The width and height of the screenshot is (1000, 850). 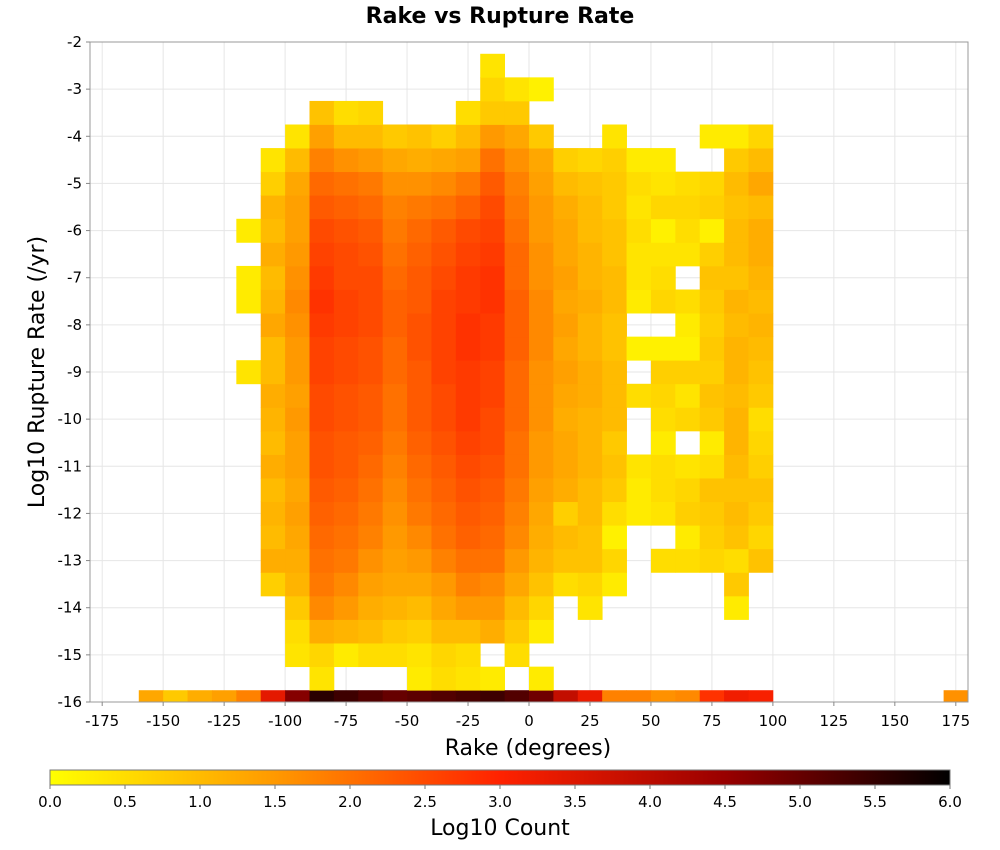 I want to click on colorbar-tick-label: 1.5, so click(x=275, y=802).